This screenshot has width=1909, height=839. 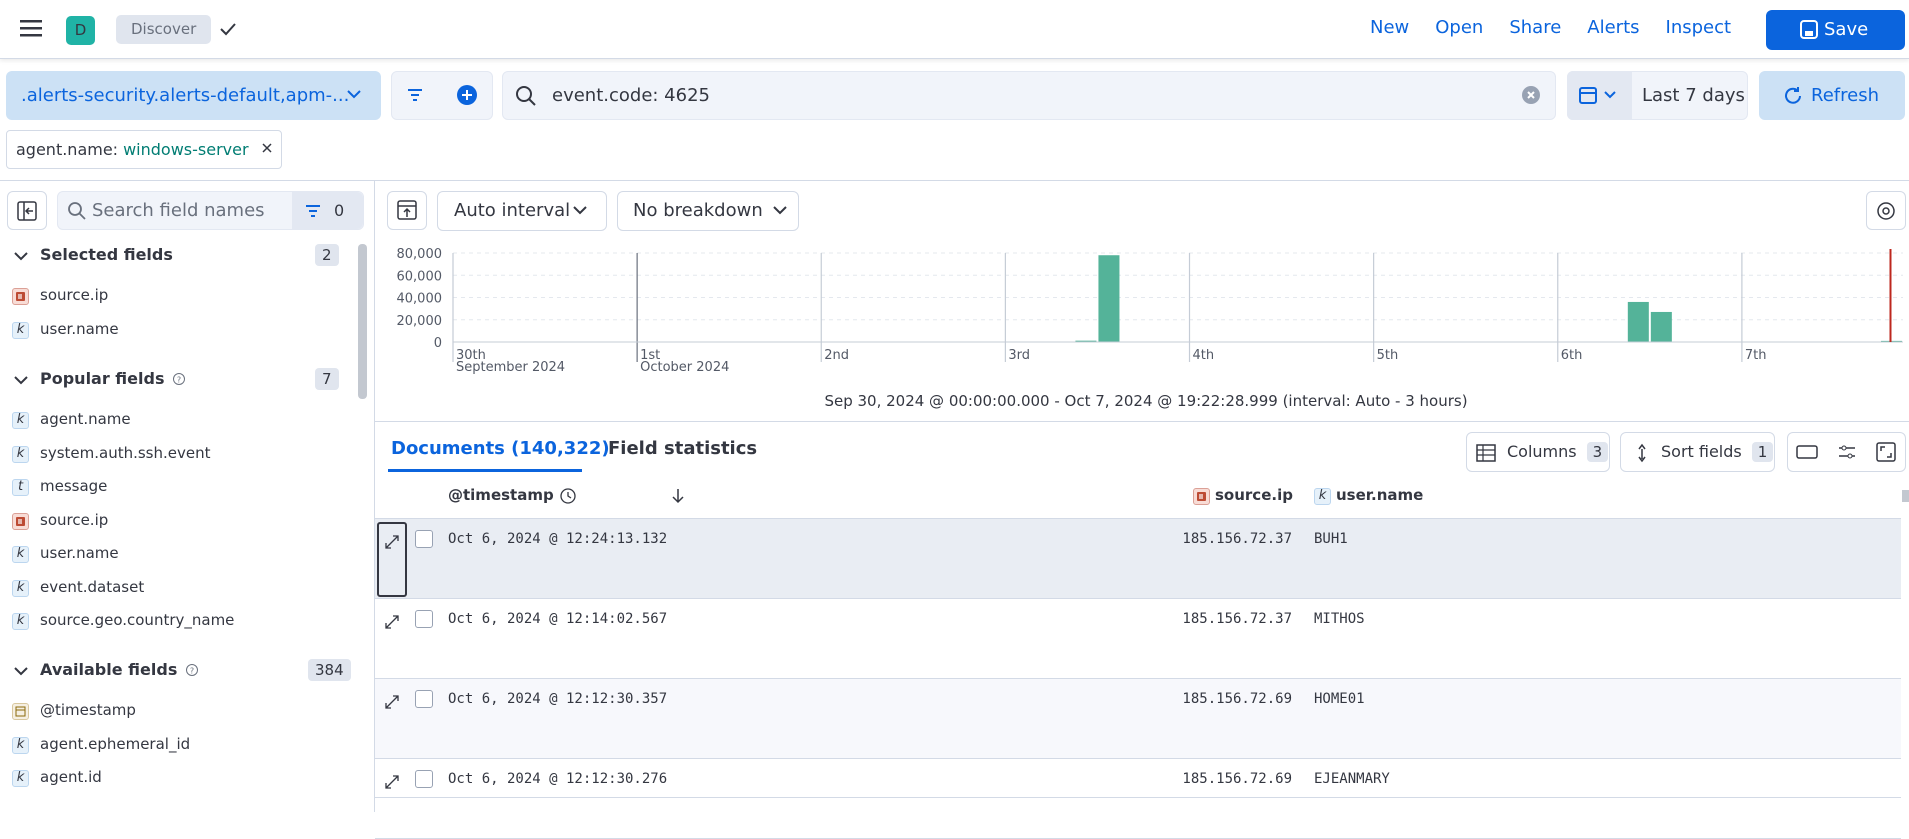 I want to click on y-tick-label: 20,000, so click(x=420, y=321).